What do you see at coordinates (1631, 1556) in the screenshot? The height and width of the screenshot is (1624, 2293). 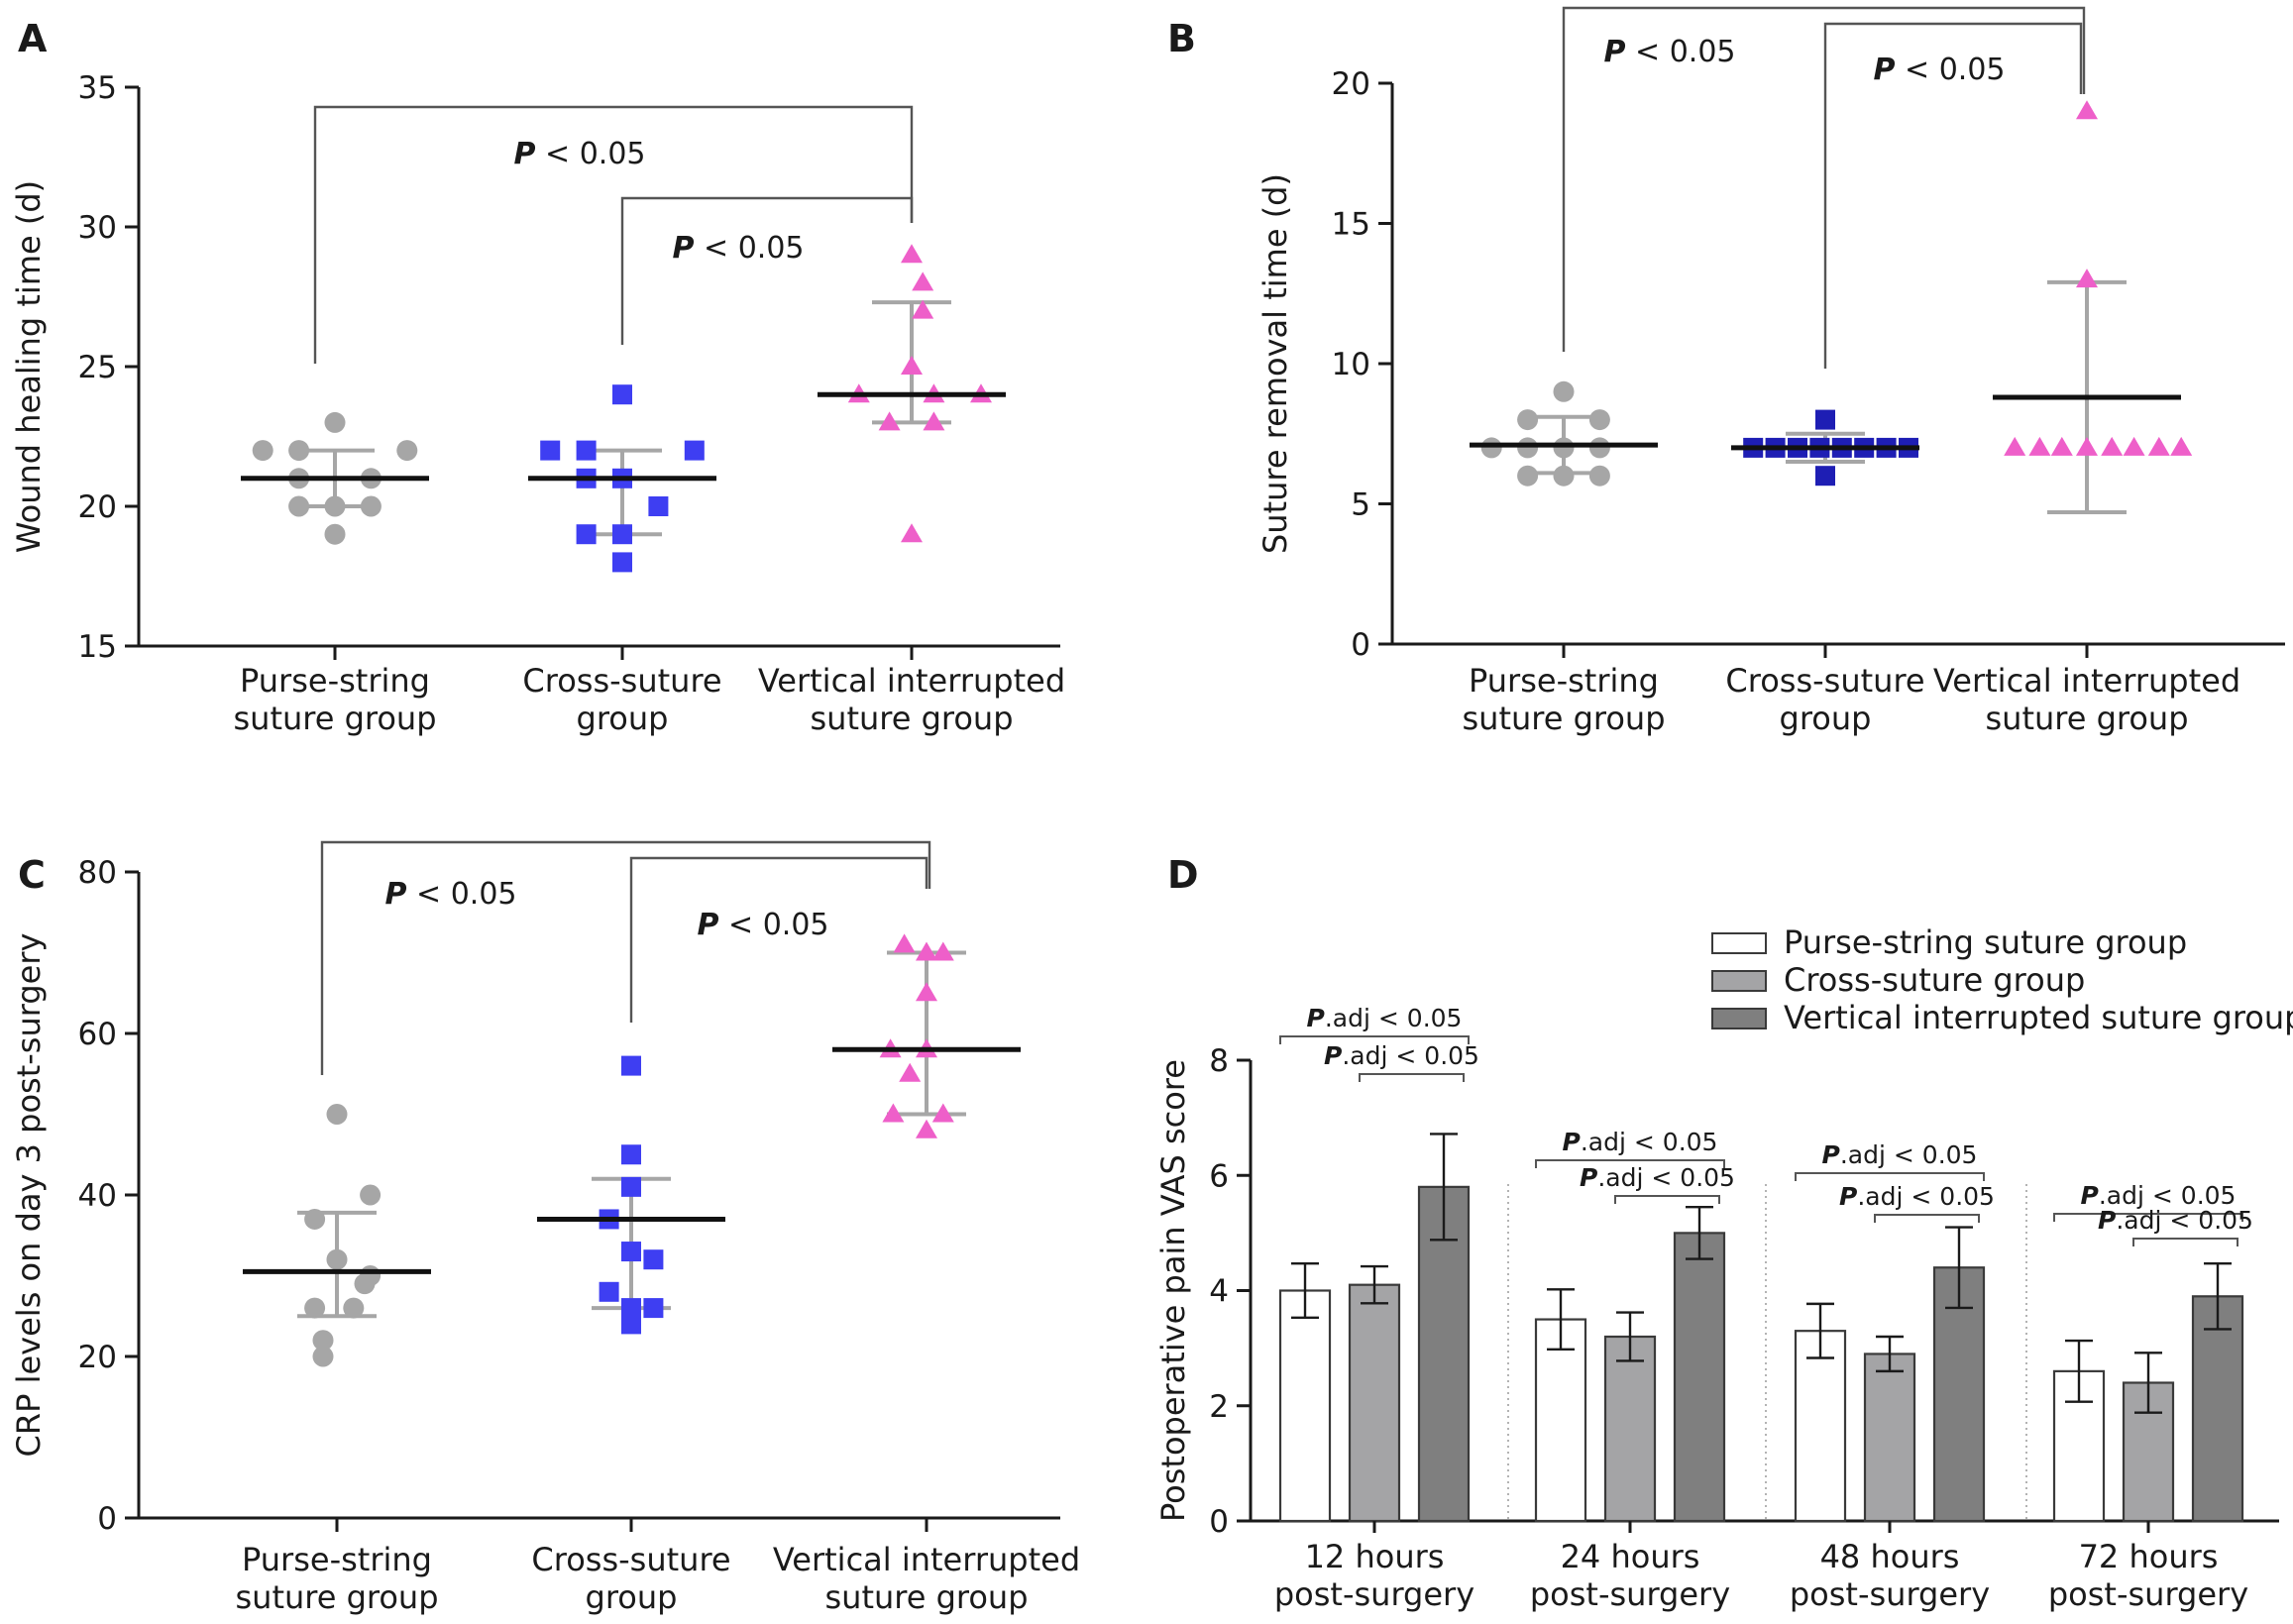 I see `category-label: 24 hours` at bounding box center [1631, 1556].